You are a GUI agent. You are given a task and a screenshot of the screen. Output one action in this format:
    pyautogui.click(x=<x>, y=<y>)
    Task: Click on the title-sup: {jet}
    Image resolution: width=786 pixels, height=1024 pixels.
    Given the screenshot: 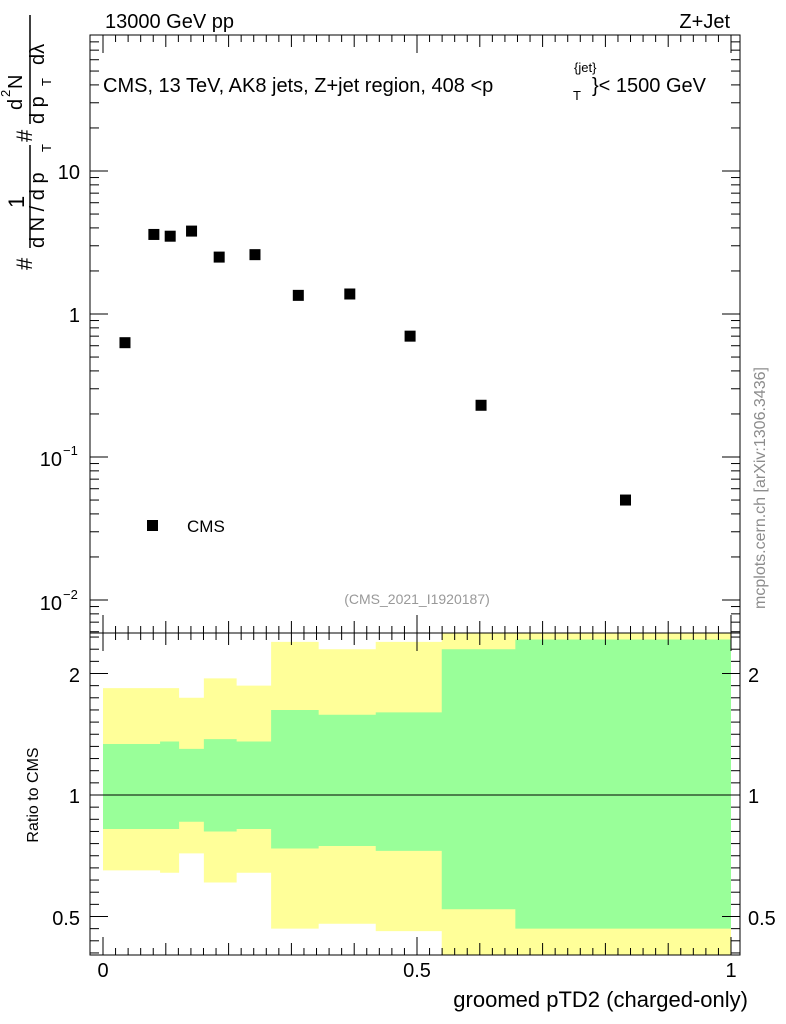 What is the action you would take?
    pyautogui.click(x=585, y=67)
    